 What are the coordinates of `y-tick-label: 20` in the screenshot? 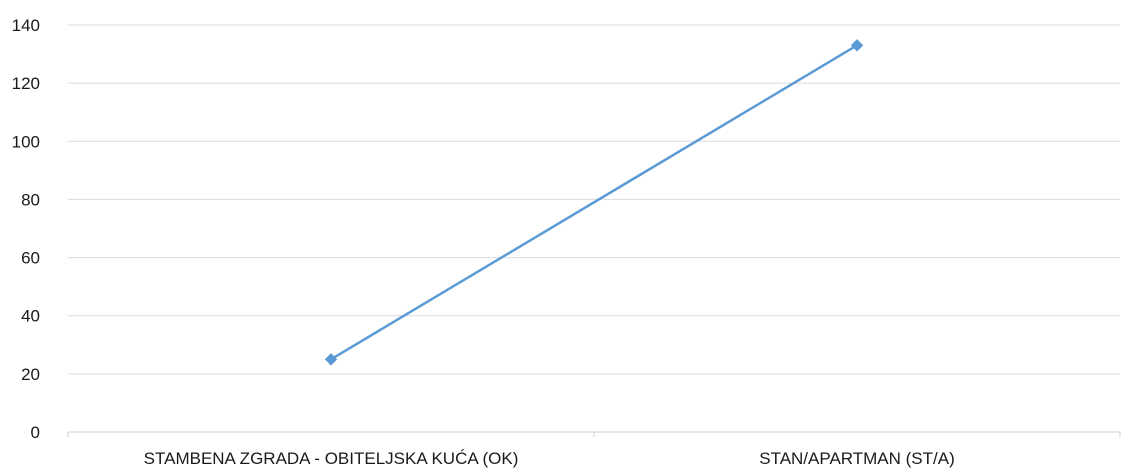 It's located at (30, 374).